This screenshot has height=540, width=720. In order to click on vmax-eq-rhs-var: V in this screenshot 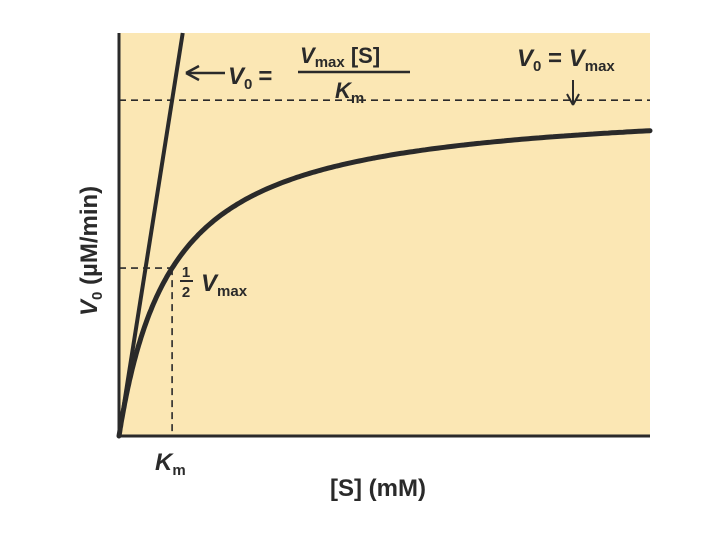, I will do `click(578, 58)`.